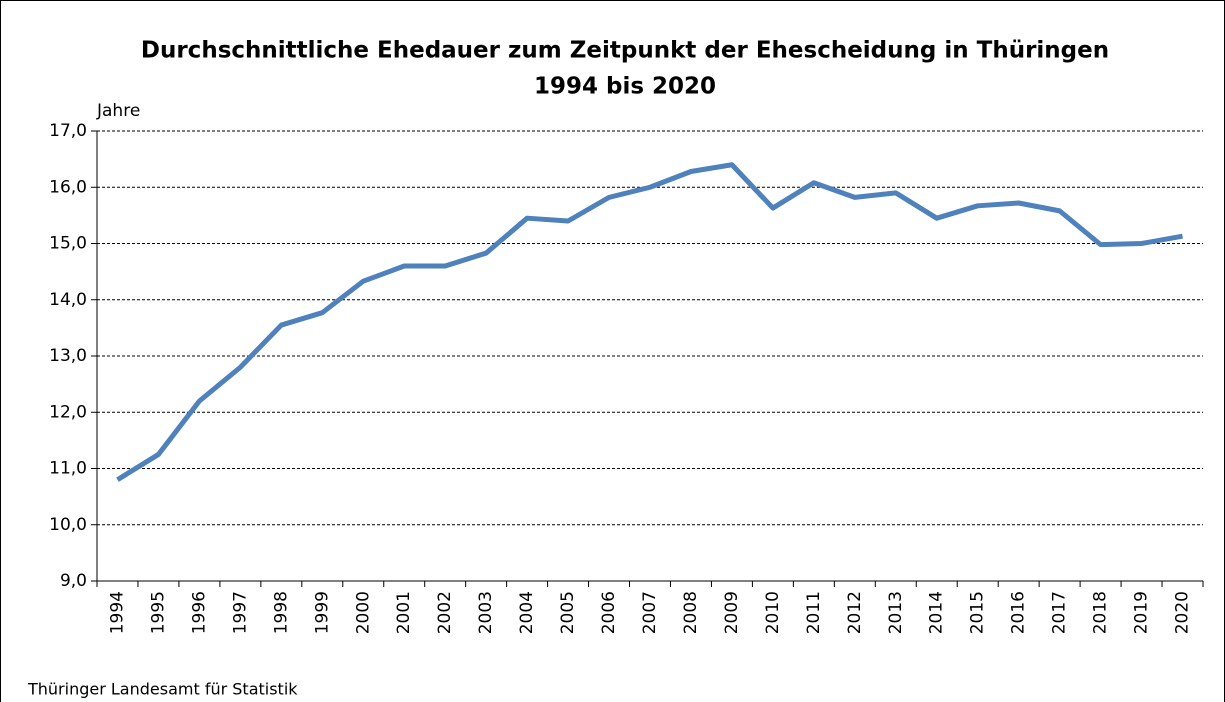 The image size is (1225, 702). What do you see at coordinates (68, 187) in the screenshot?
I see `y-tick-label: 16,0` at bounding box center [68, 187].